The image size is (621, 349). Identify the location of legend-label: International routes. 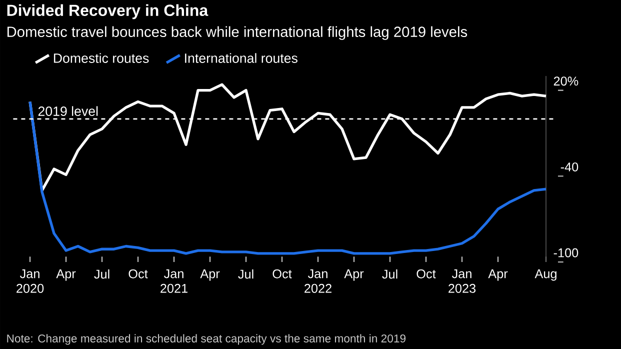
(241, 58).